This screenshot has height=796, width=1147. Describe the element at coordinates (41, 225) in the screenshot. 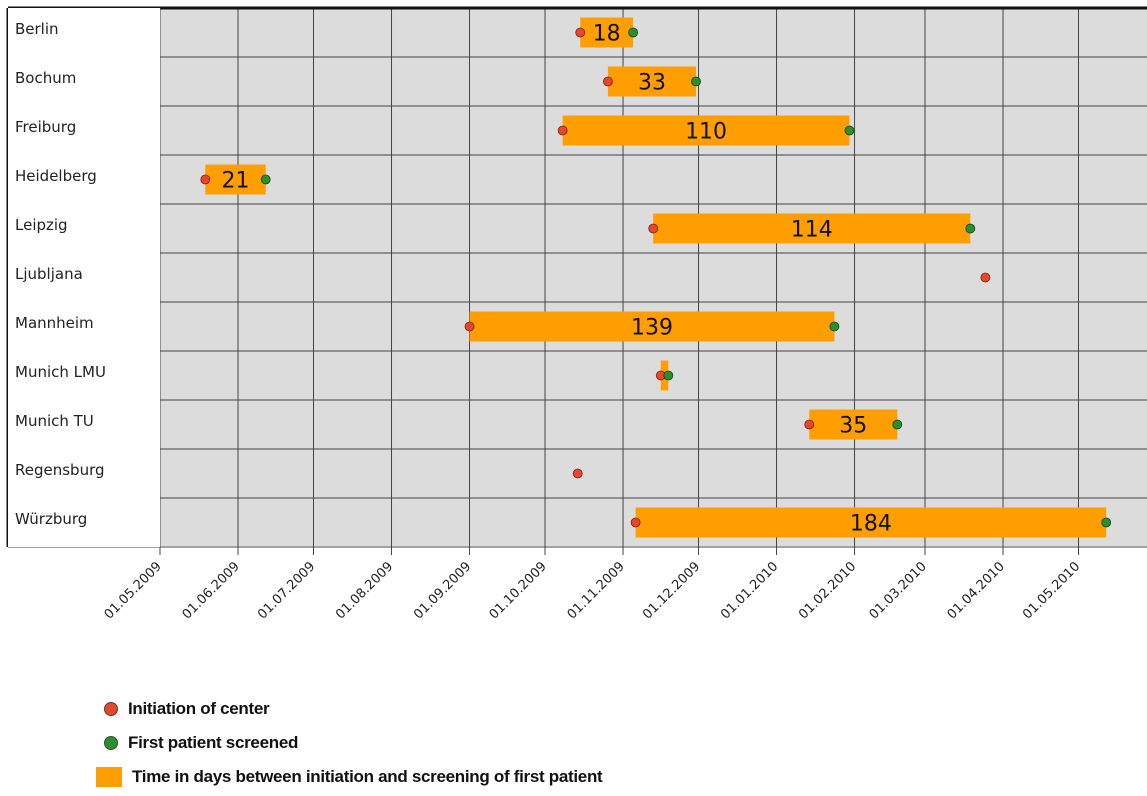

I see `row-label: Leipzig` at that location.